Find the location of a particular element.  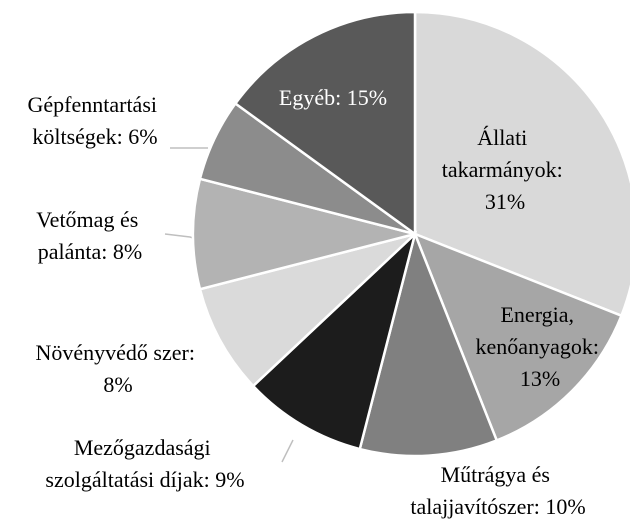

label-line: Műtrágya és is located at coordinates (498, 474).